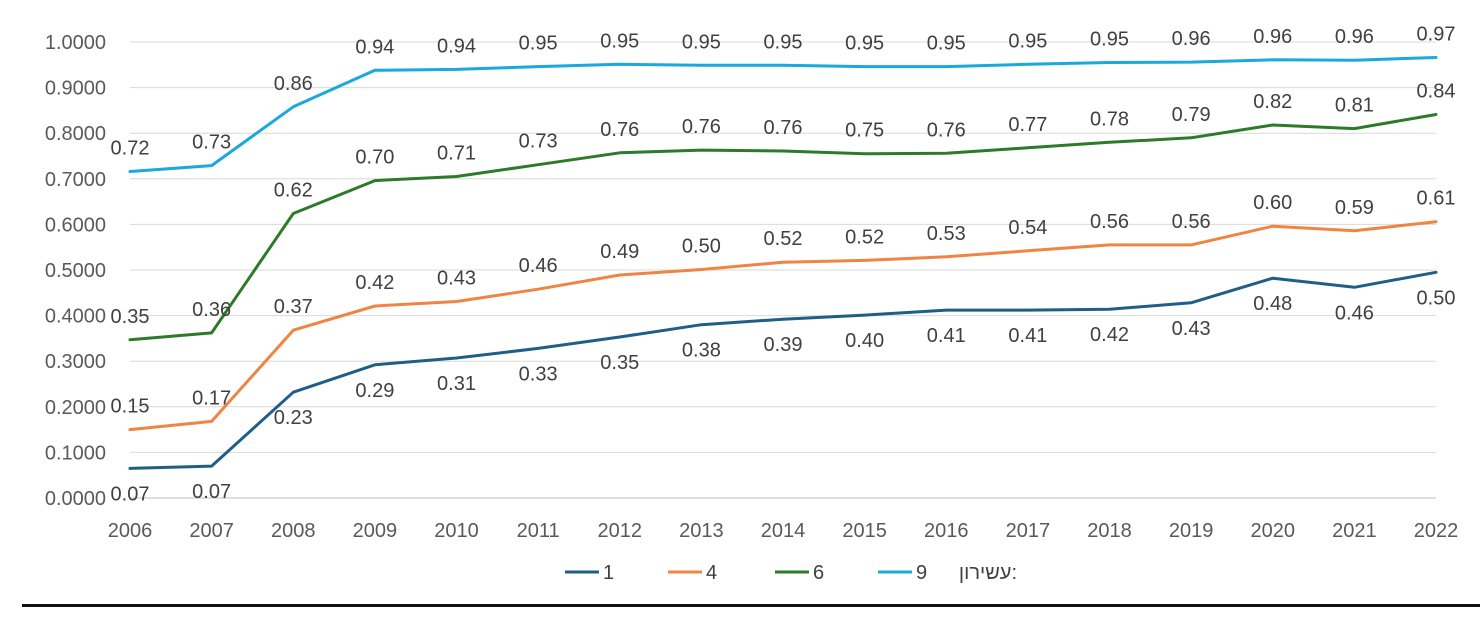 The width and height of the screenshot is (1482, 620). Describe the element at coordinates (1436, 35) in the screenshot. I see `data-label-series-9: 0.97` at that location.